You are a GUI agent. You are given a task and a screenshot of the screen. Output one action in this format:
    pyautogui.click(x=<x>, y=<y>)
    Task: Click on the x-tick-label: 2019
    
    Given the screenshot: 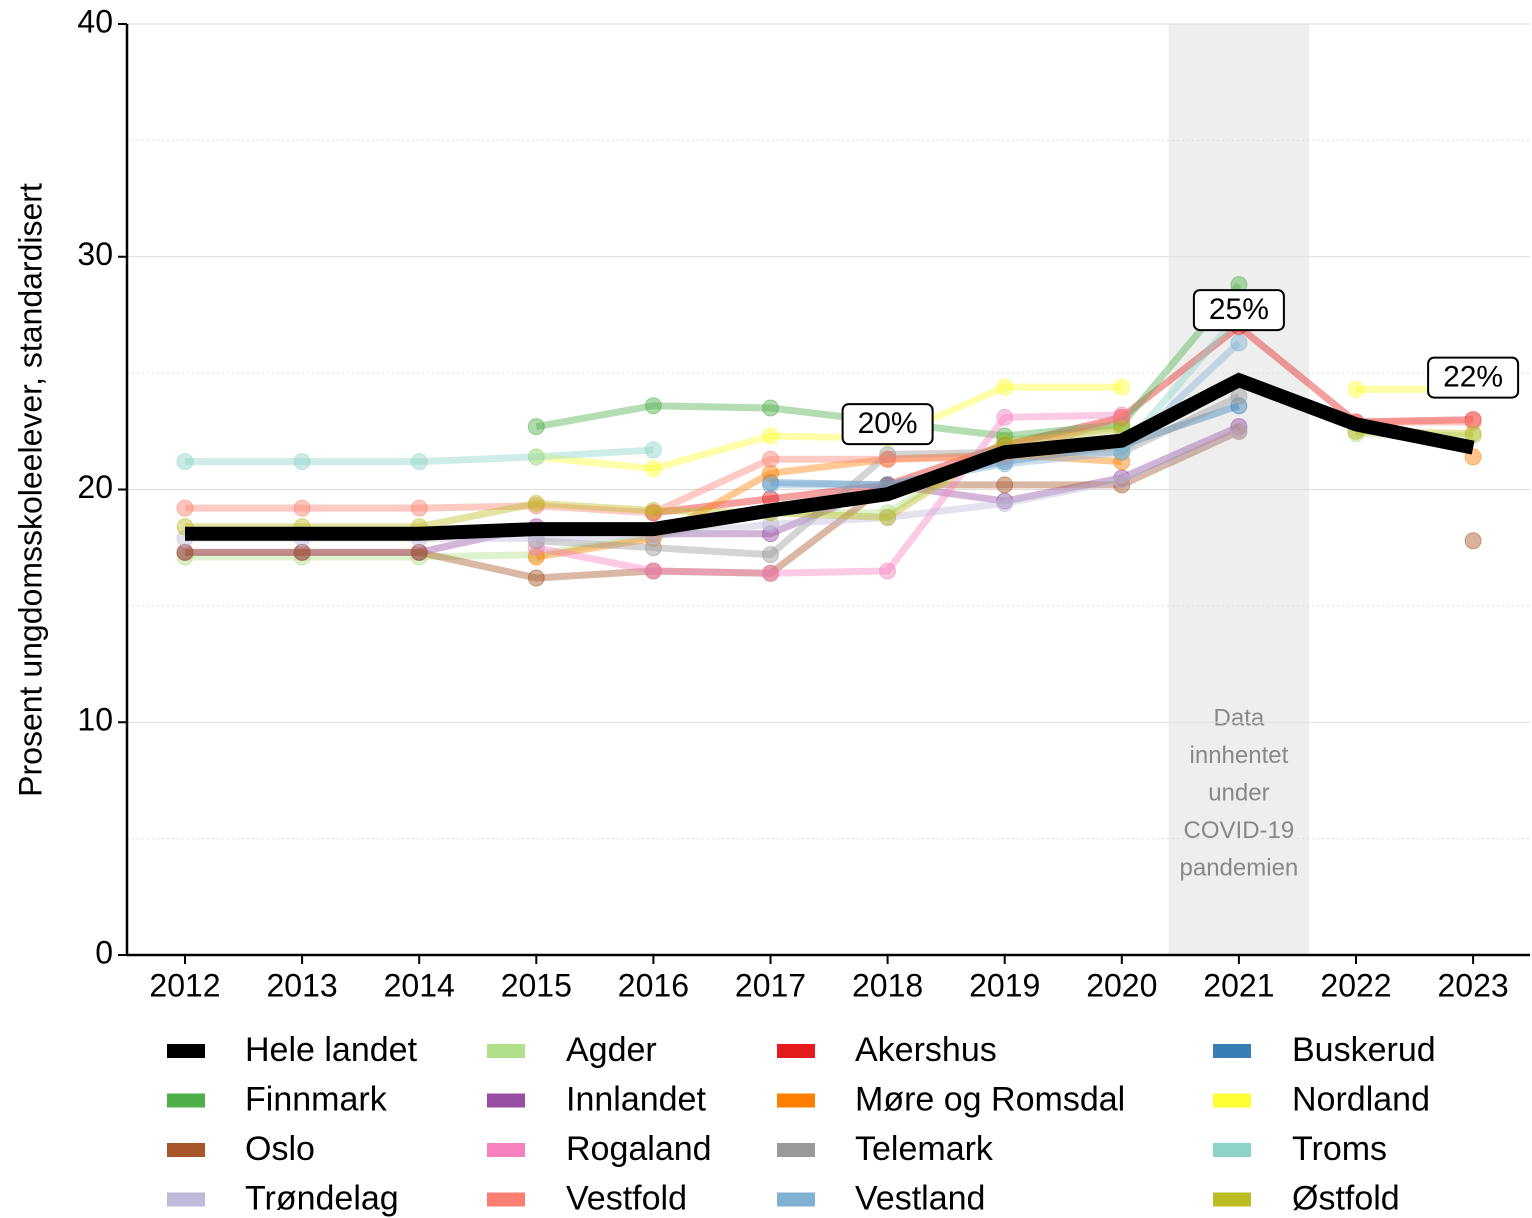 What is the action you would take?
    pyautogui.click(x=1004, y=985)
    